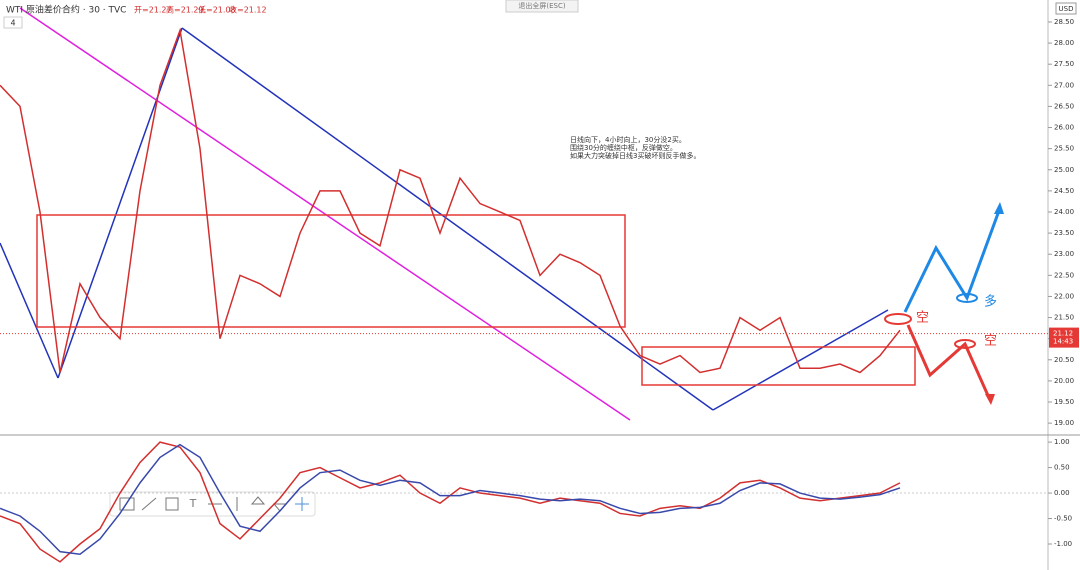  I want to click on y-tick-label: 20.00, so click(1064, 381).